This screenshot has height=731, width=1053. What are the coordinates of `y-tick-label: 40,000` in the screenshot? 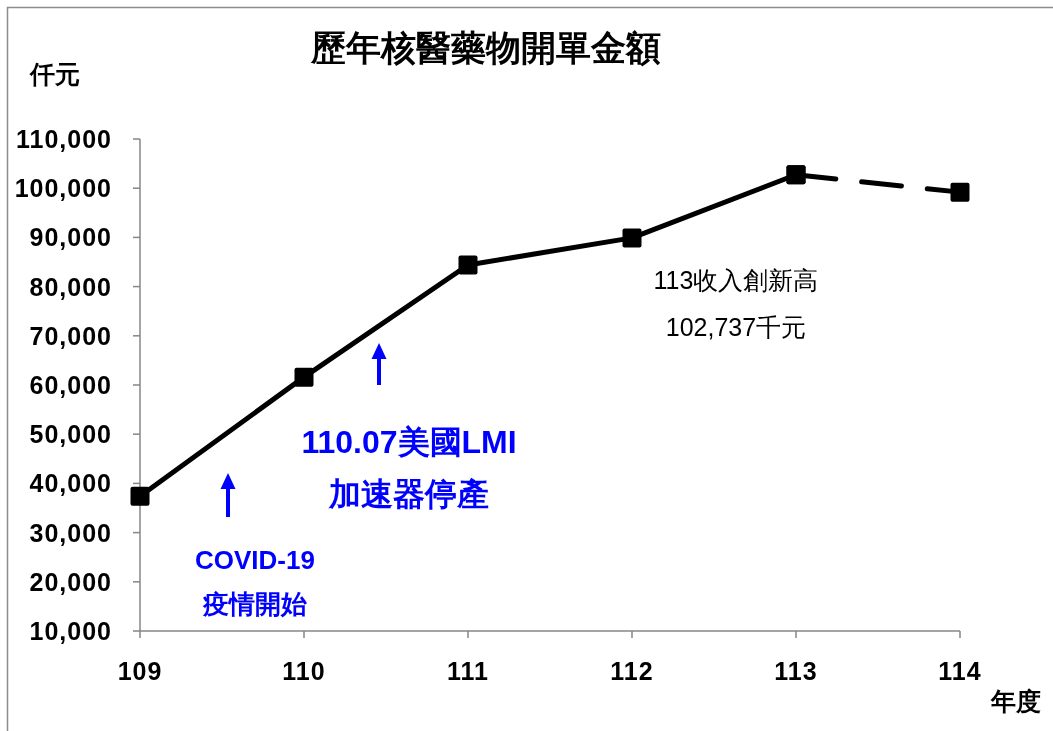 It's located at (70, 483).